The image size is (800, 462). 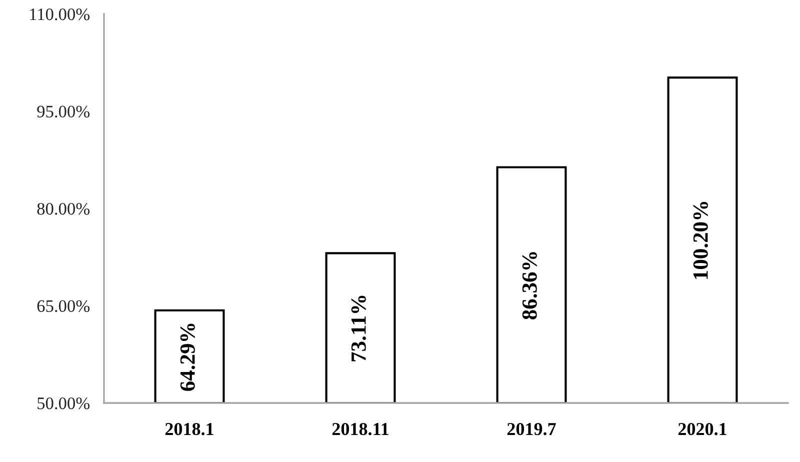 What do you see at coordinates (360, 429) in the screenshot?
I see `x-tick-label: 2018.11` at bounding box center [360, 429].